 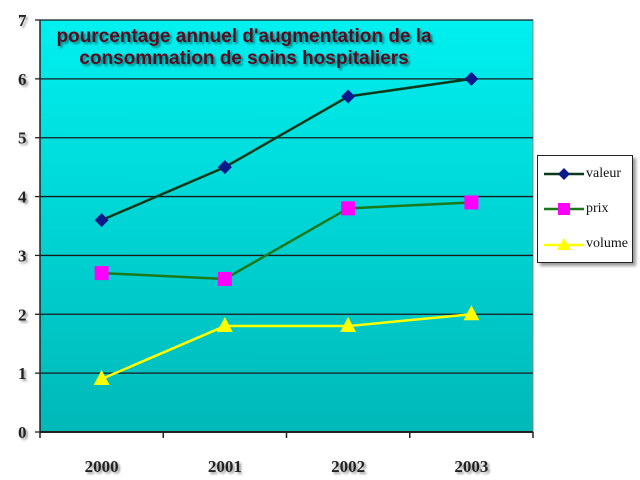 What do you see at coordinates (225, 466) in the screenshot?
I see `x-tick-label: 2001` at bounding box center [225, 466].